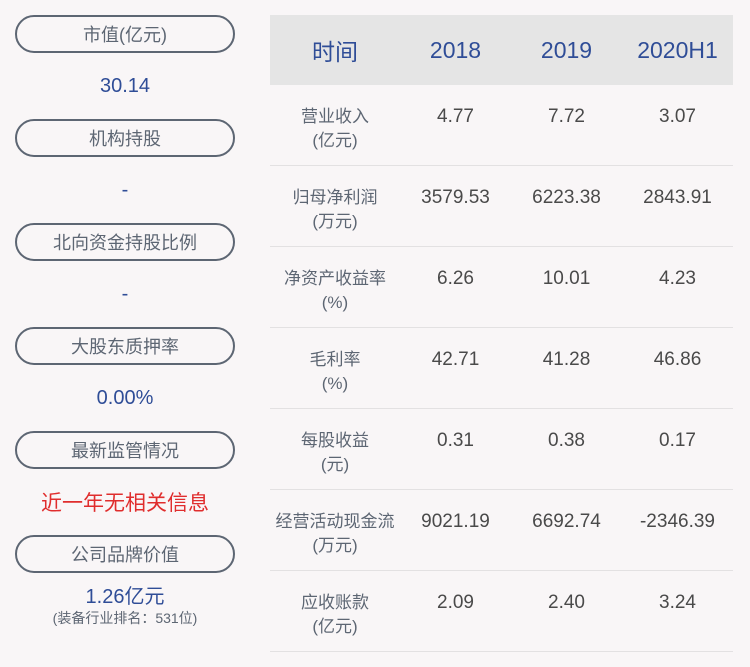  What do you see at coordinates (125, 397) in the screenshot?
I see `pledge-ratio-value: 0.00%` at bounding box center [125, 397].